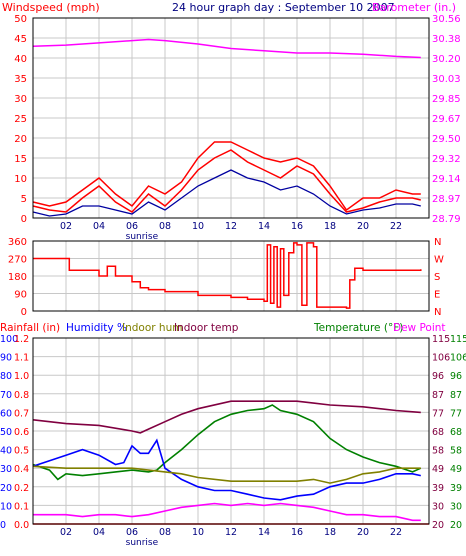  What do you see at coordinates (6, 395) in the screenshot?
I see `humidity-tick-label: 70` at bounding box center [6, 395].